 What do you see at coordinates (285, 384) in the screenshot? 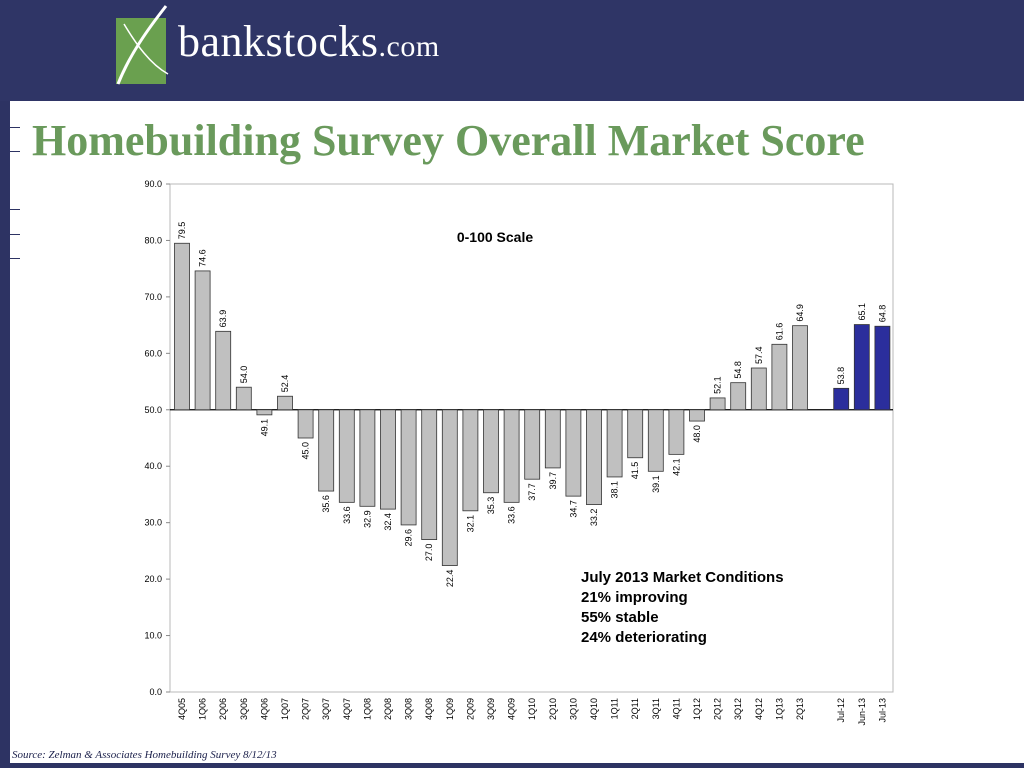
I see `bar-value-label: 52.4` at bounding box center [285, 384].